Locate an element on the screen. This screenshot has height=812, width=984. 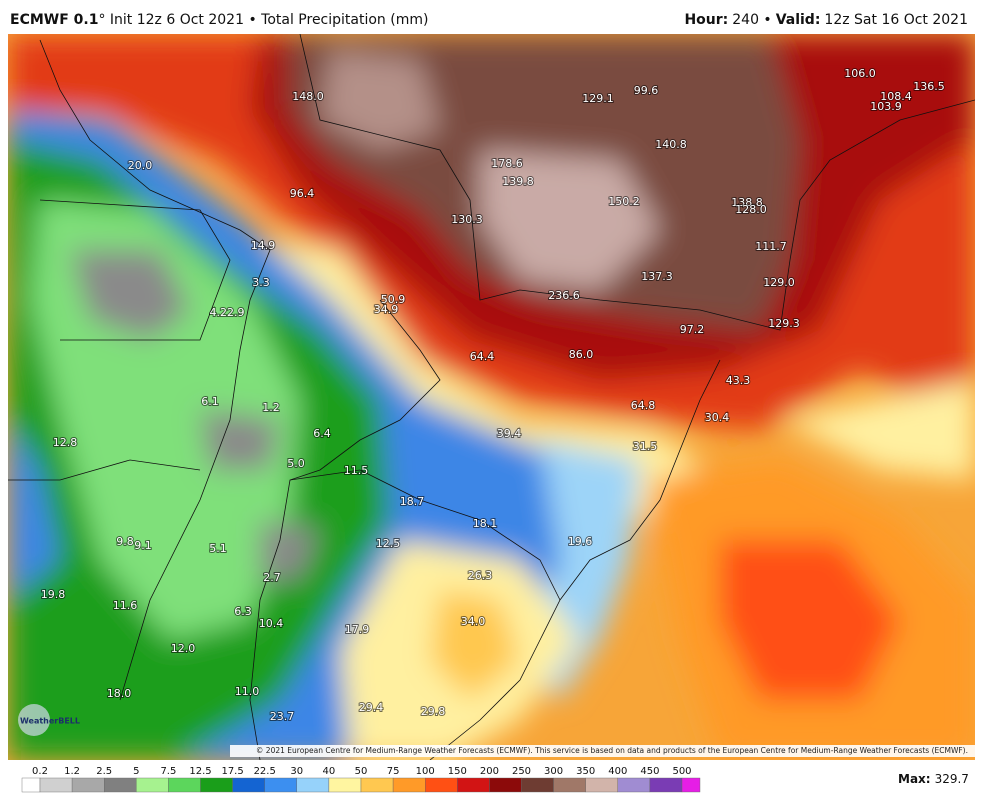
colorbar-tick-label: 2.5 is located at coordinates (104, 771).